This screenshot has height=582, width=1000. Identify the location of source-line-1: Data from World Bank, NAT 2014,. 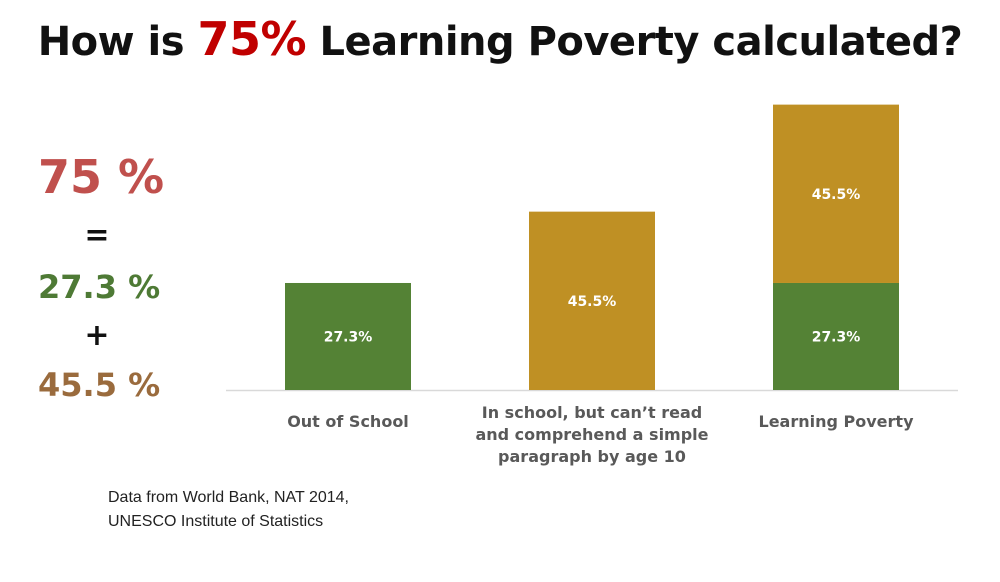
(228, 497).